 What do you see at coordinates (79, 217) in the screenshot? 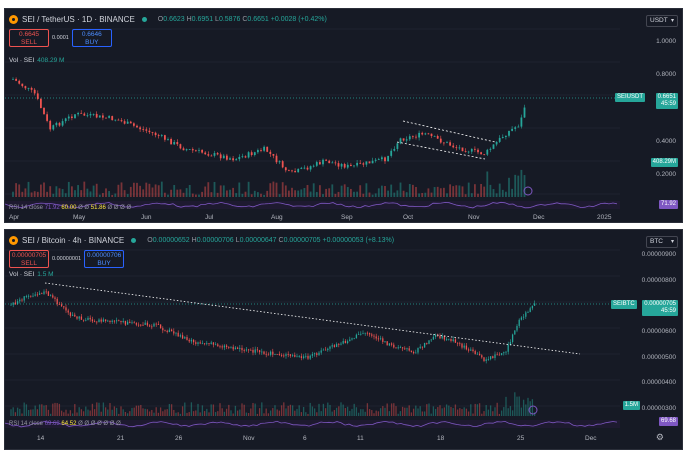
I see `x-tick-label: May` at bounding box center [79, 217].